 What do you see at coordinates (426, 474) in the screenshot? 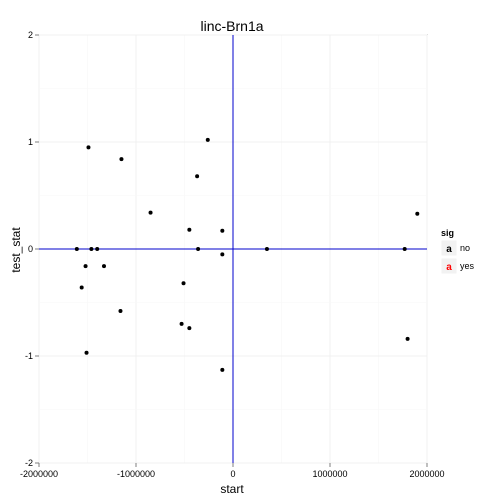
I see `x-tick-label: 2000000` at bounding box center [426, 474].